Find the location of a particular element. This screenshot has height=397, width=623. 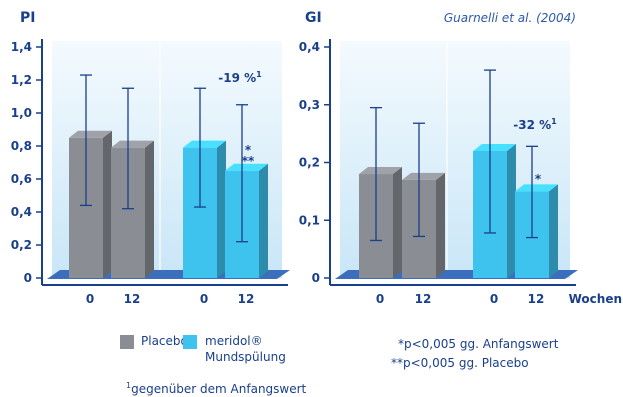

legend-label-meridol: meridol® is located at coordinates (234, 341).